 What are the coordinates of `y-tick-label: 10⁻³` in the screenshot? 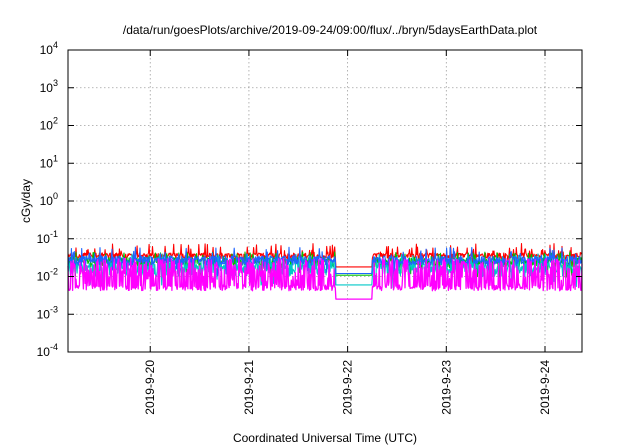 It's located at (47, 312).